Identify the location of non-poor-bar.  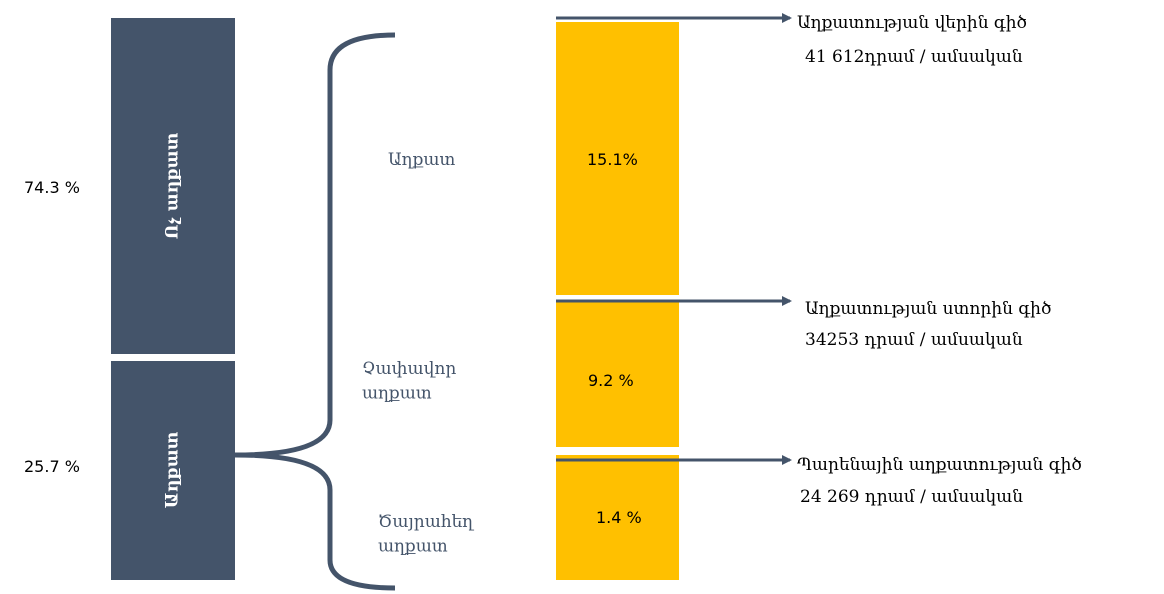
(173, 186).